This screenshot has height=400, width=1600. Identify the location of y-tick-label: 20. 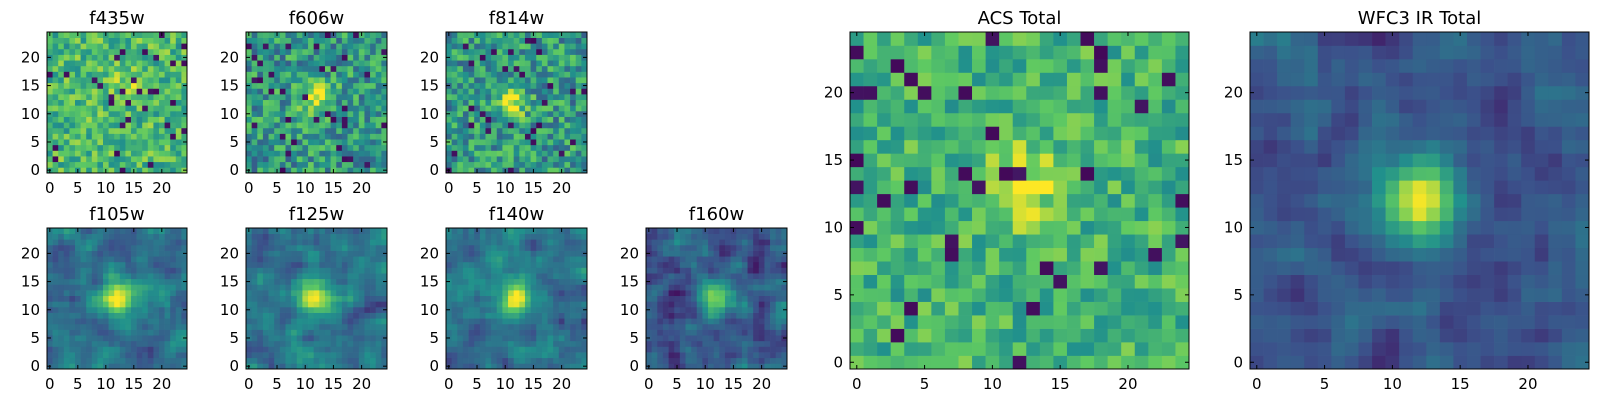
(229, 57).